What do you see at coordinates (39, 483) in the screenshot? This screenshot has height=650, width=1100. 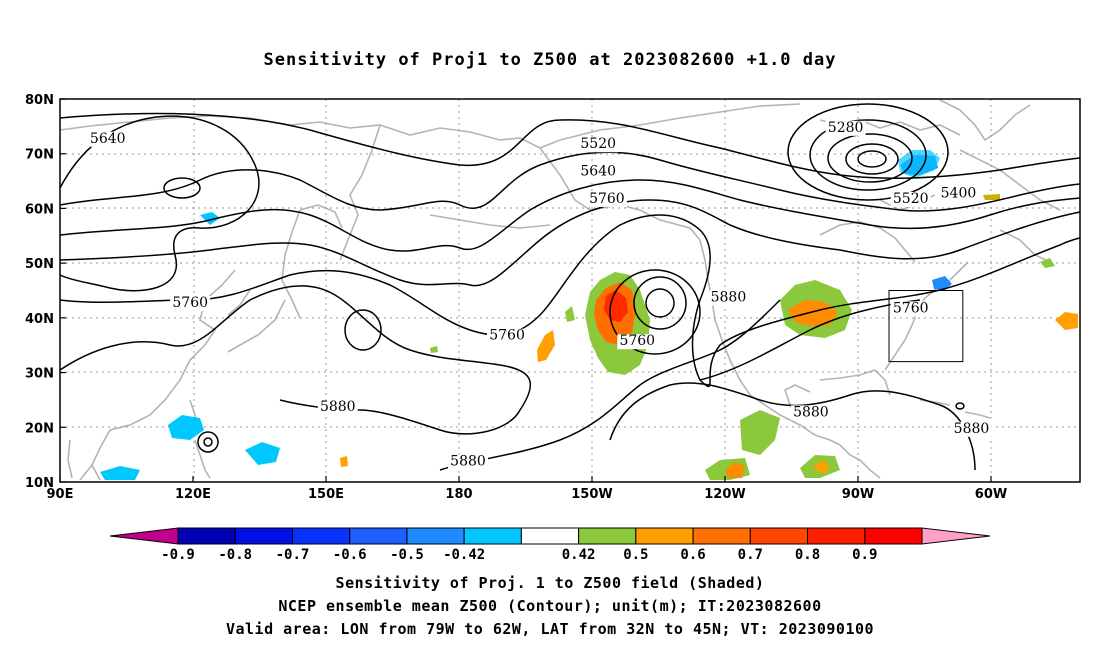 I see `latitude-tick-label: 10N` at bounding box center [39, 483].